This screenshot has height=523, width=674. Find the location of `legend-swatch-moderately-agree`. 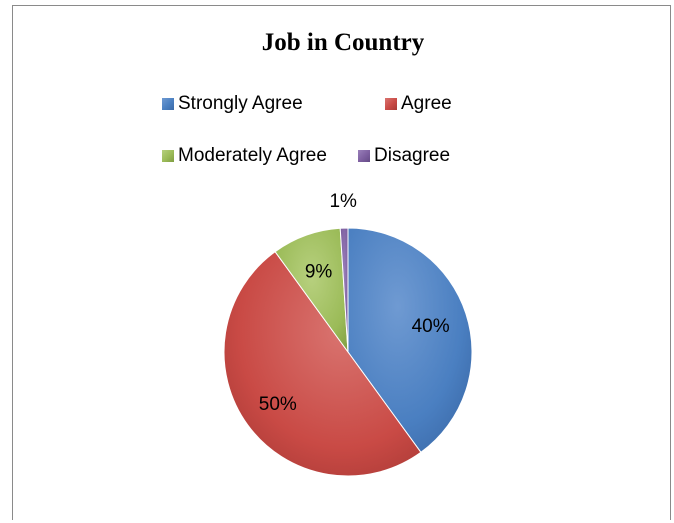

legend-swatch-moderately-agree is located at coordinates (168, 156).